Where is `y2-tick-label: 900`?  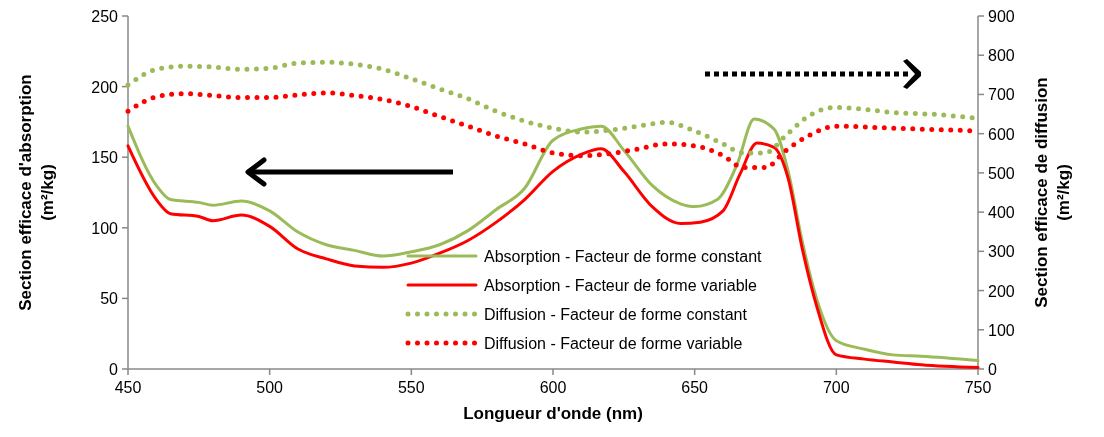
y2-tick-label: 900 is located at coordinates (1001, 16).